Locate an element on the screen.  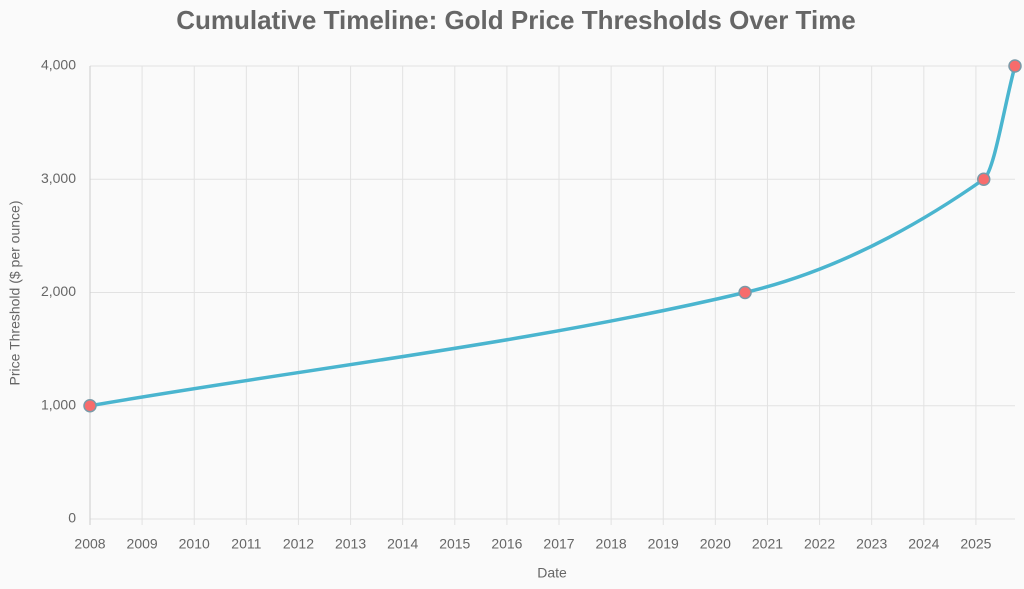
x-tick-label: 2022 is located at coordinates (819, 544).